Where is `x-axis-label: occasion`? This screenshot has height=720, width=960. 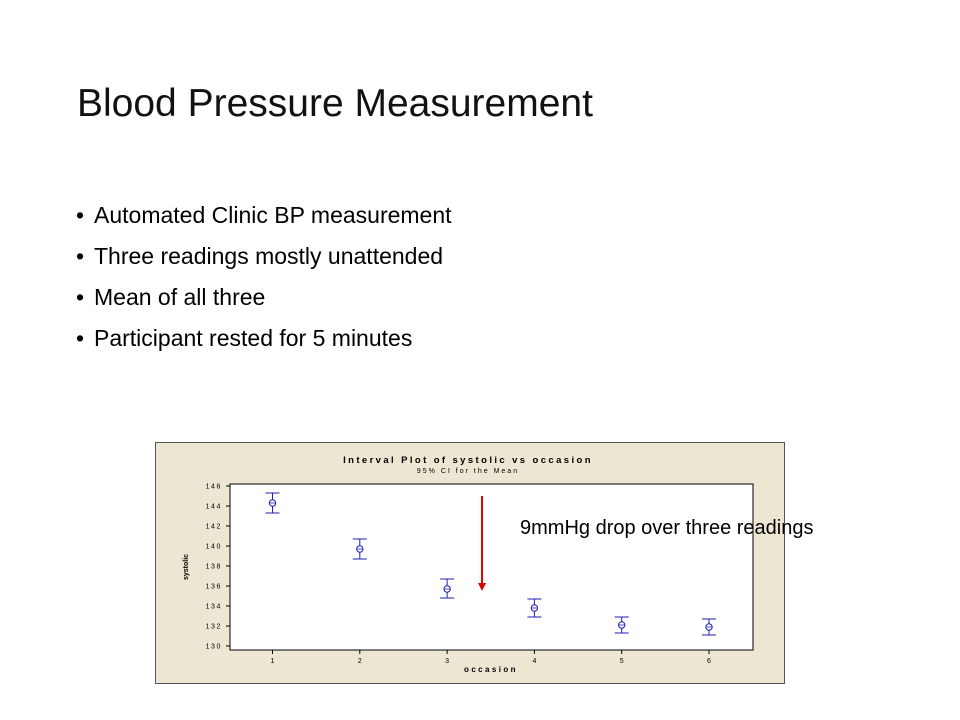
x-axis-label: occasion is located at coordinates (491, 669).